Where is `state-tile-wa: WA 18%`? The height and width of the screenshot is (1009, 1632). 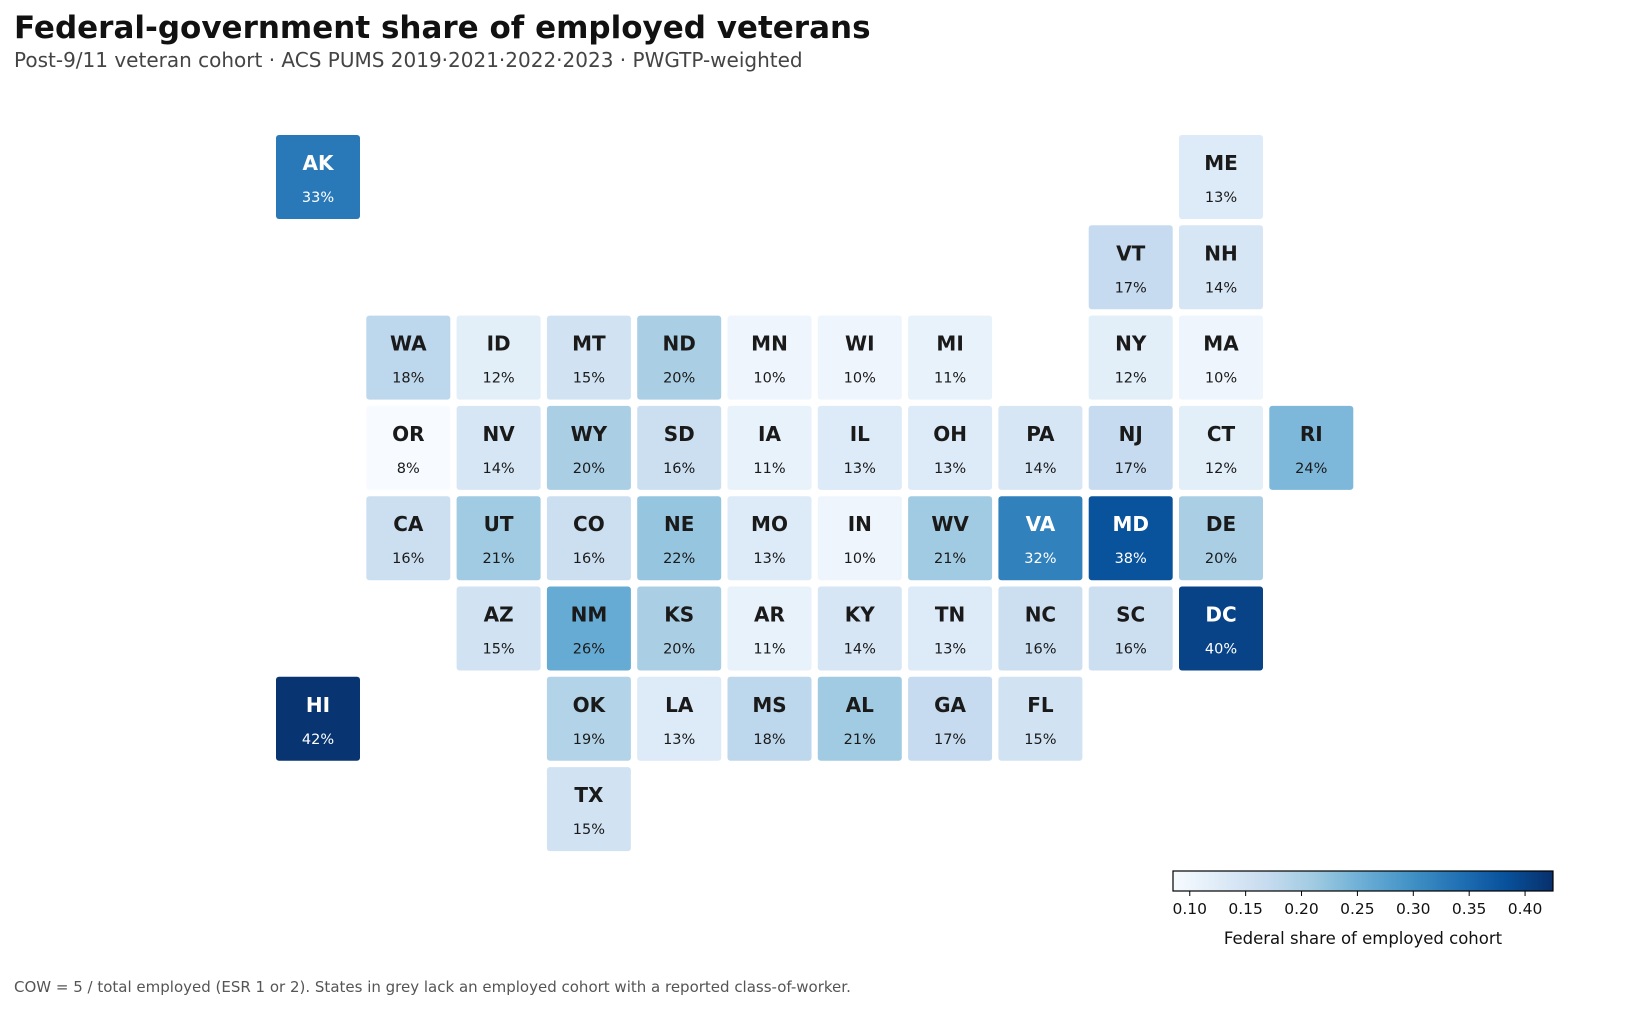
state-tile-wa: WA 18% is located at coordinates (408, 357).